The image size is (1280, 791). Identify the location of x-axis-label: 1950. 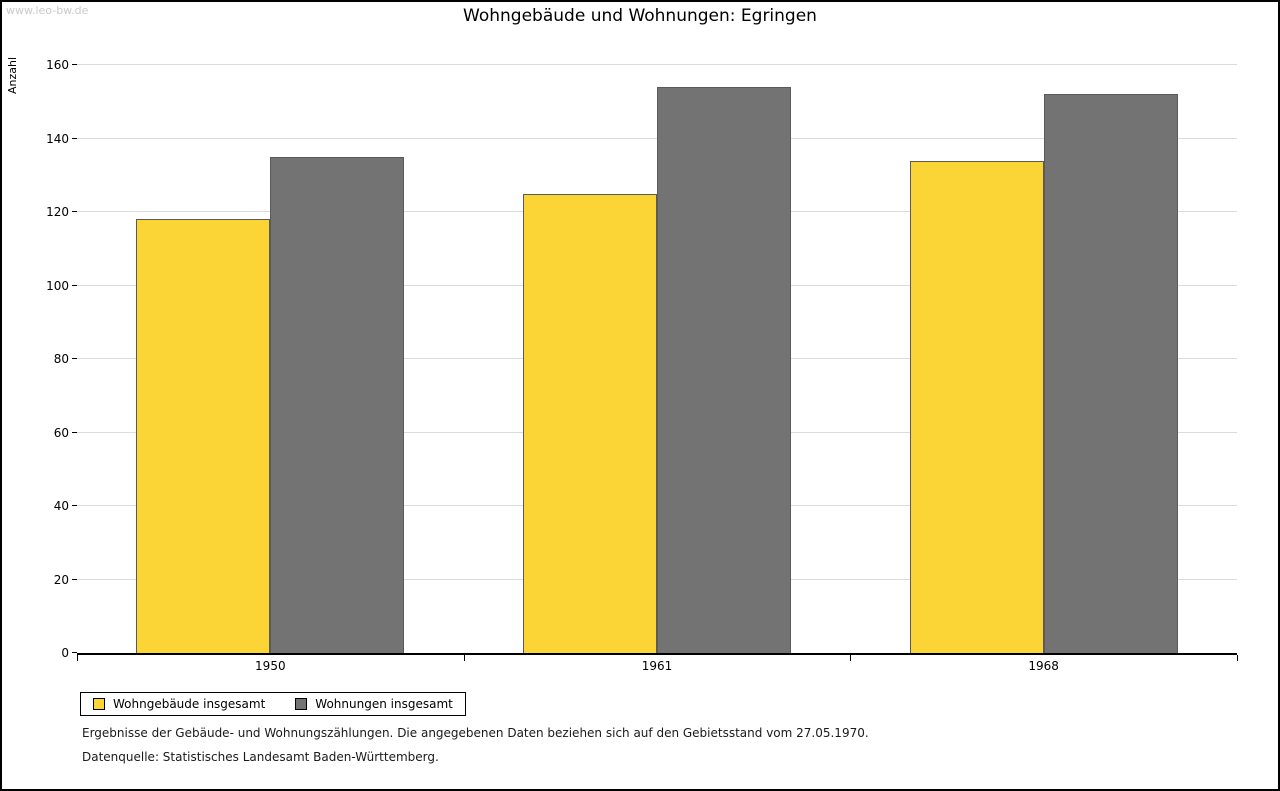
(270, 666).